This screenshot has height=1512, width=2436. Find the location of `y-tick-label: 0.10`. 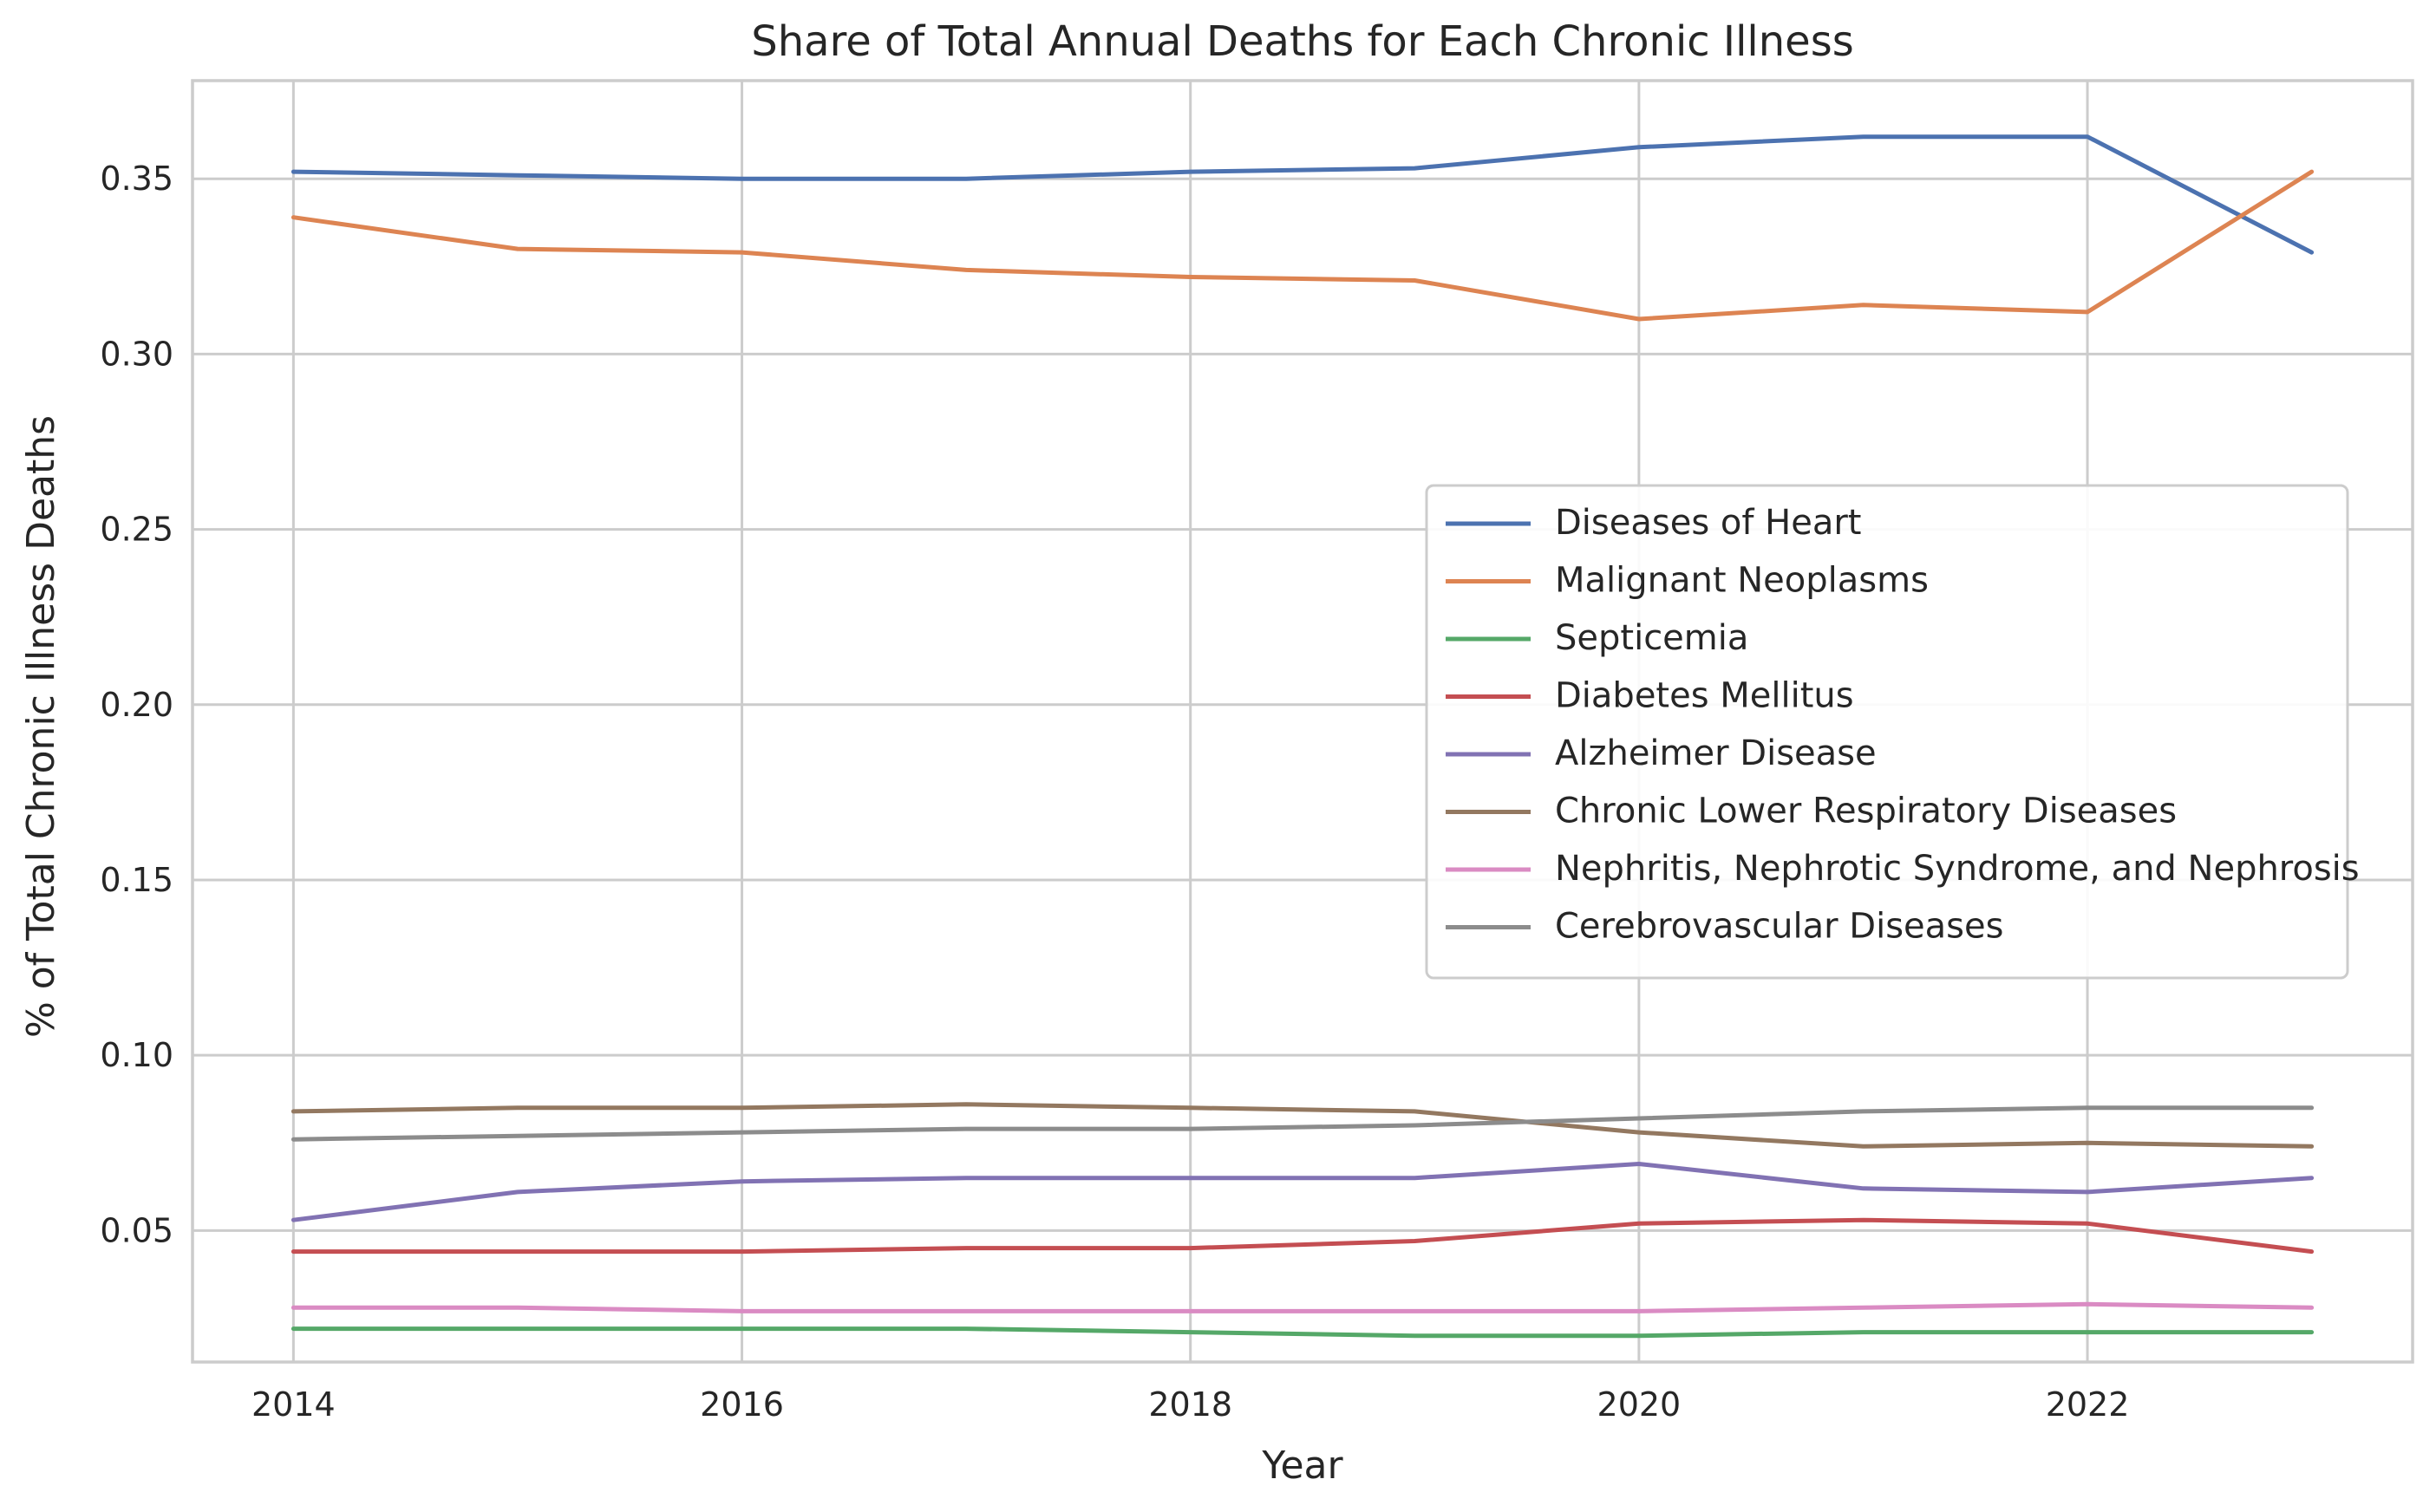

y-tick-label: 0.10 is located at coordinates (136, 1055).